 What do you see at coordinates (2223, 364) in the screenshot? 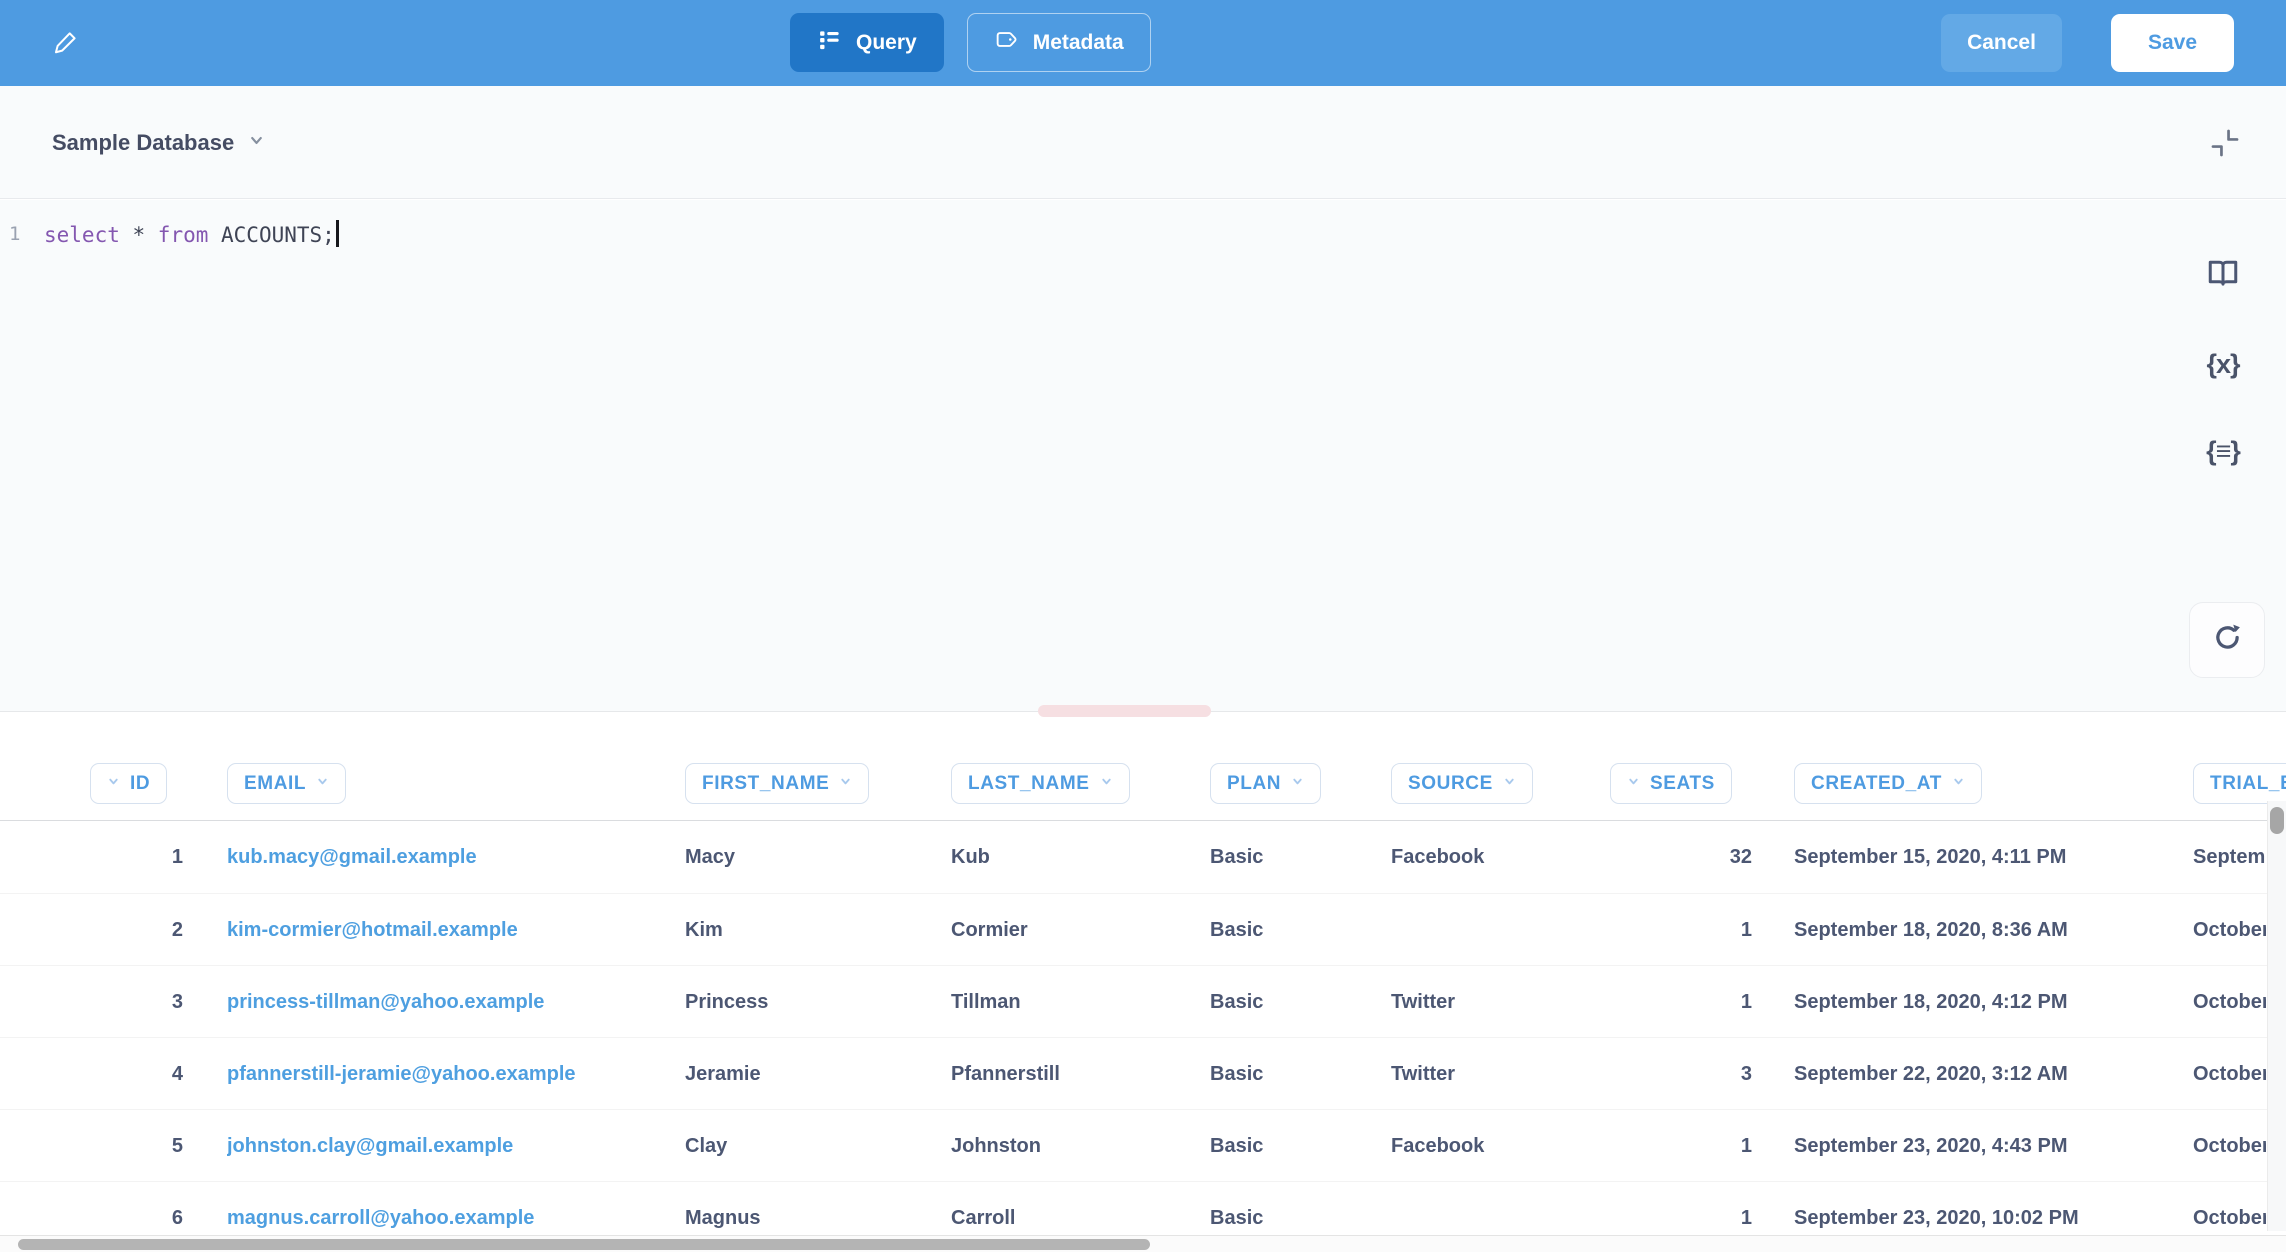
I see `variables-icon: {x}` at bounding box center [2223, 364].